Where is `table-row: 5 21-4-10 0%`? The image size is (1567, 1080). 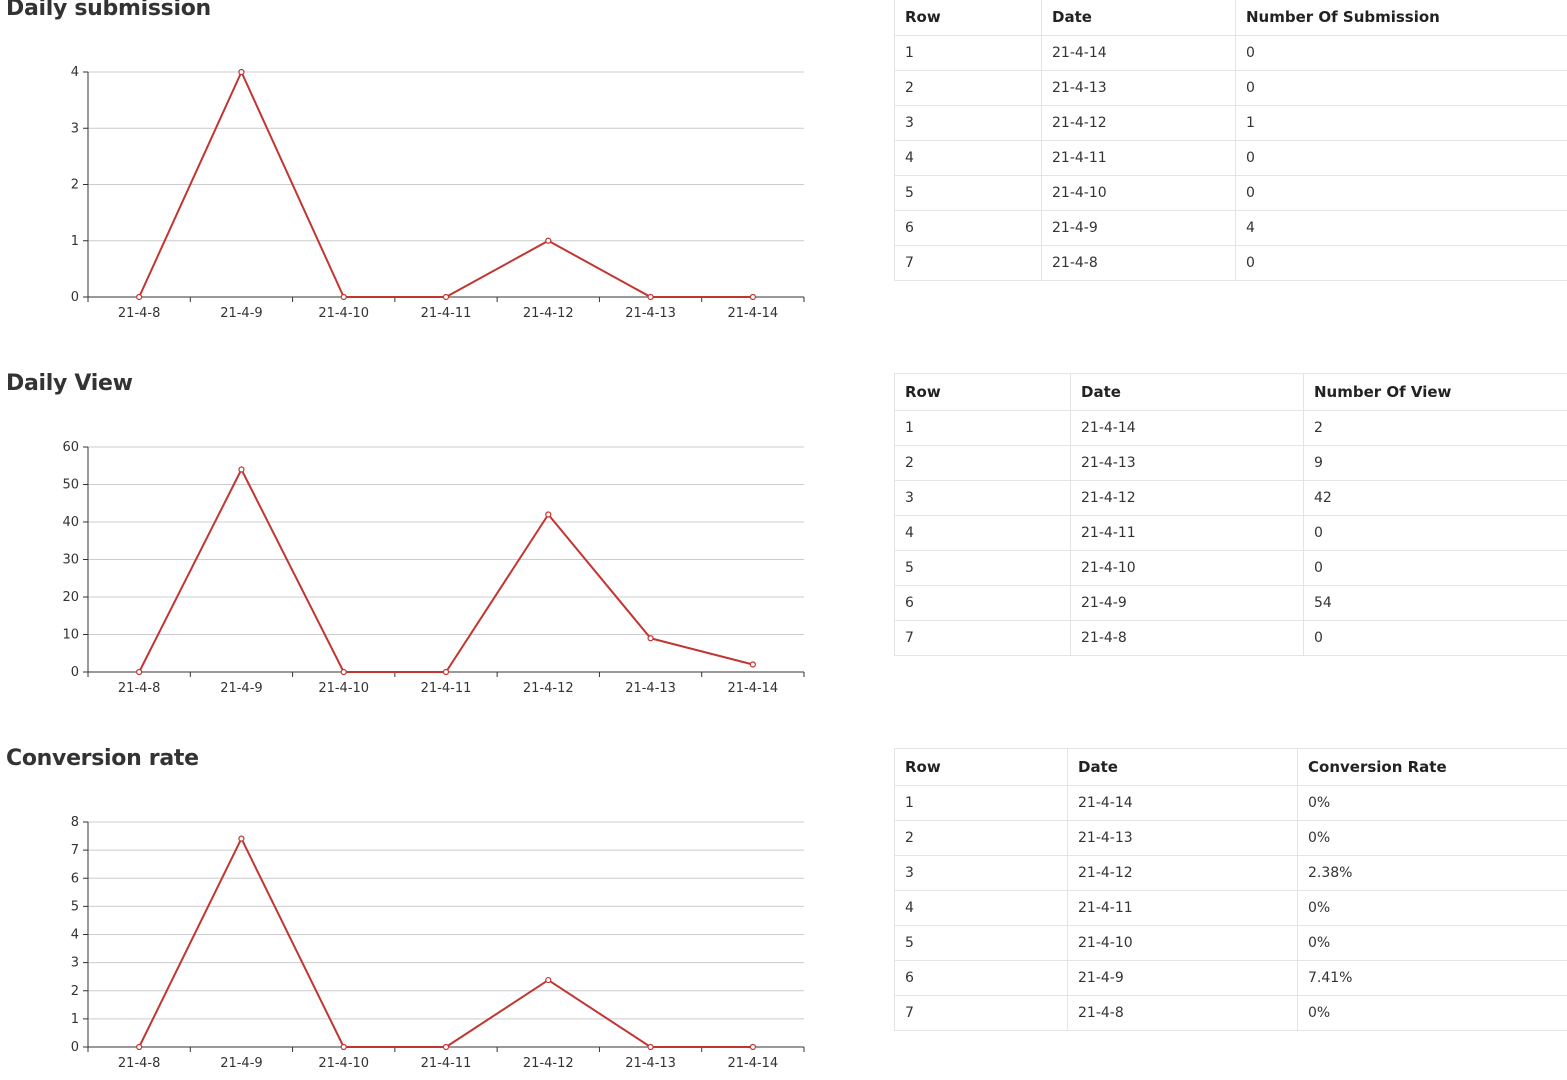
table-row: 5 21-4-10 0% is located at coordinates (1230, 943).